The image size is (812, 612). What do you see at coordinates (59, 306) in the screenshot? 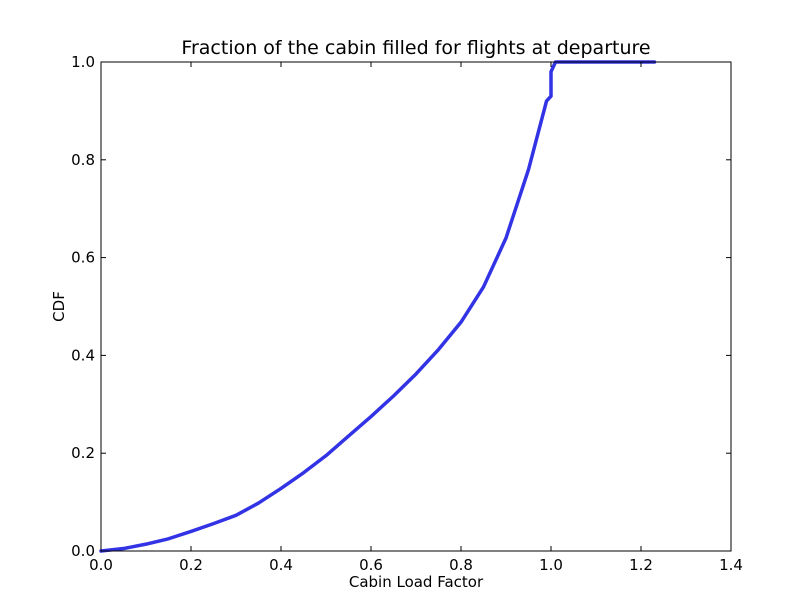
I see `y-axis-label: CDF` at bounding box center [59, 306].